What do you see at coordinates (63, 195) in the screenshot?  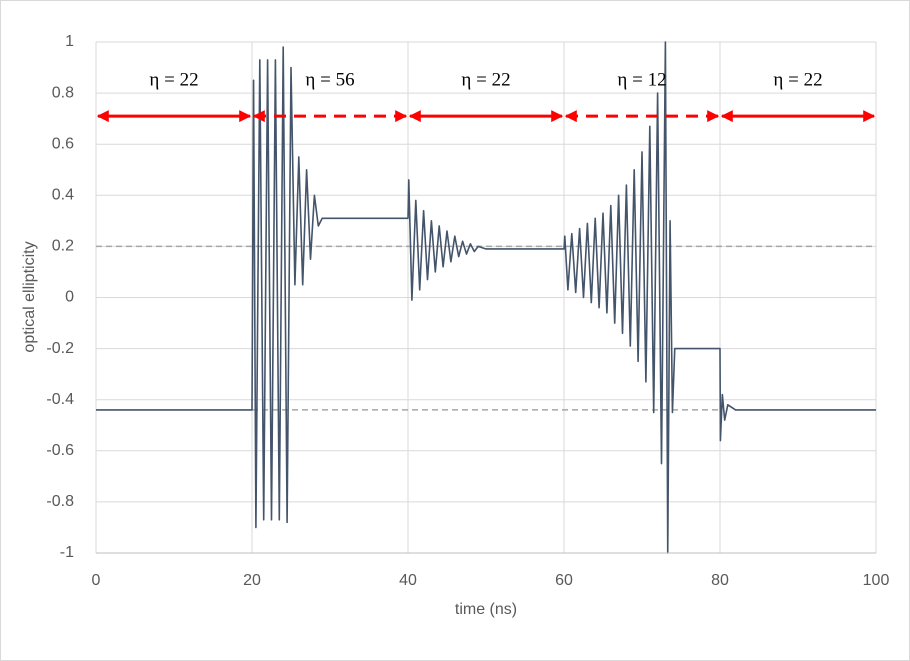 I see `y-tick-label: 0.4` at bounding box center [63, 195].